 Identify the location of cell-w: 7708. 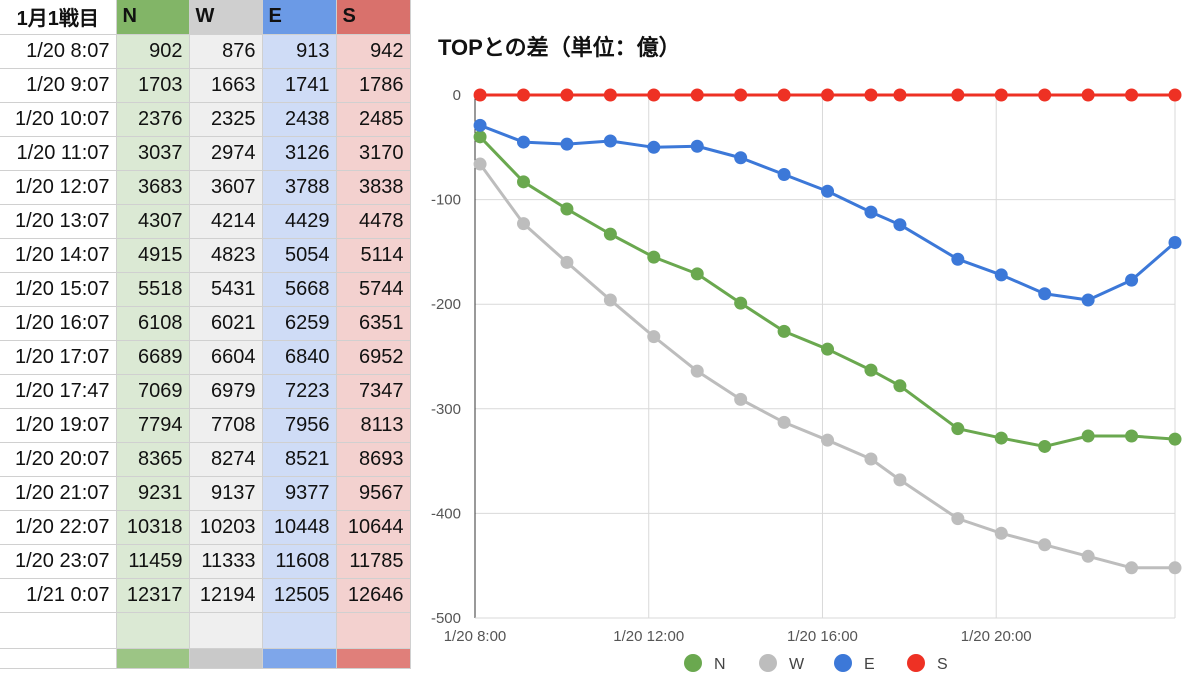
(226, 425).